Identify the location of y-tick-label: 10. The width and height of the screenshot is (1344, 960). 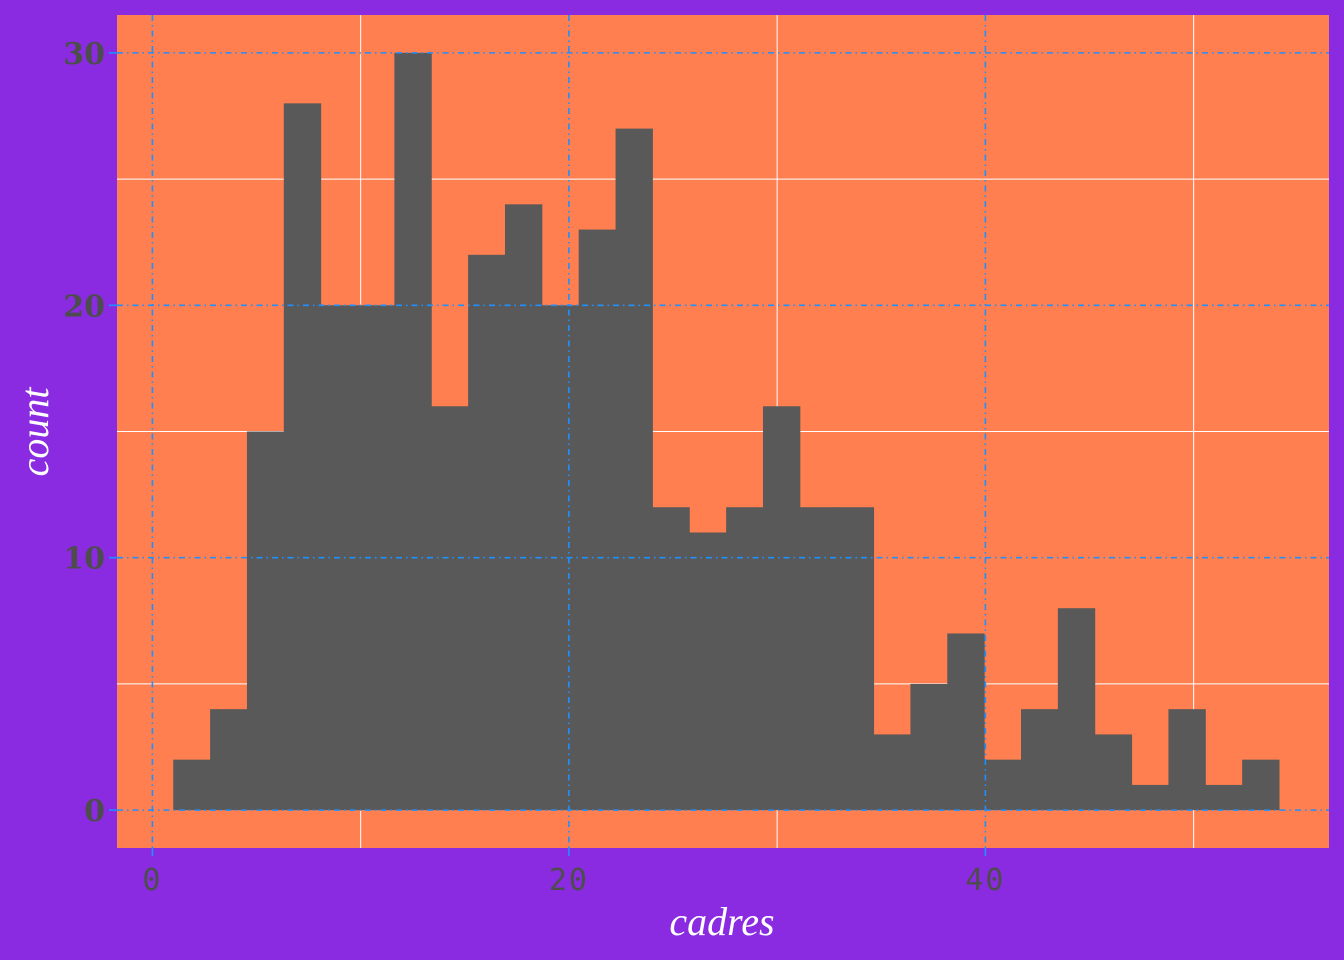
(84, 559).